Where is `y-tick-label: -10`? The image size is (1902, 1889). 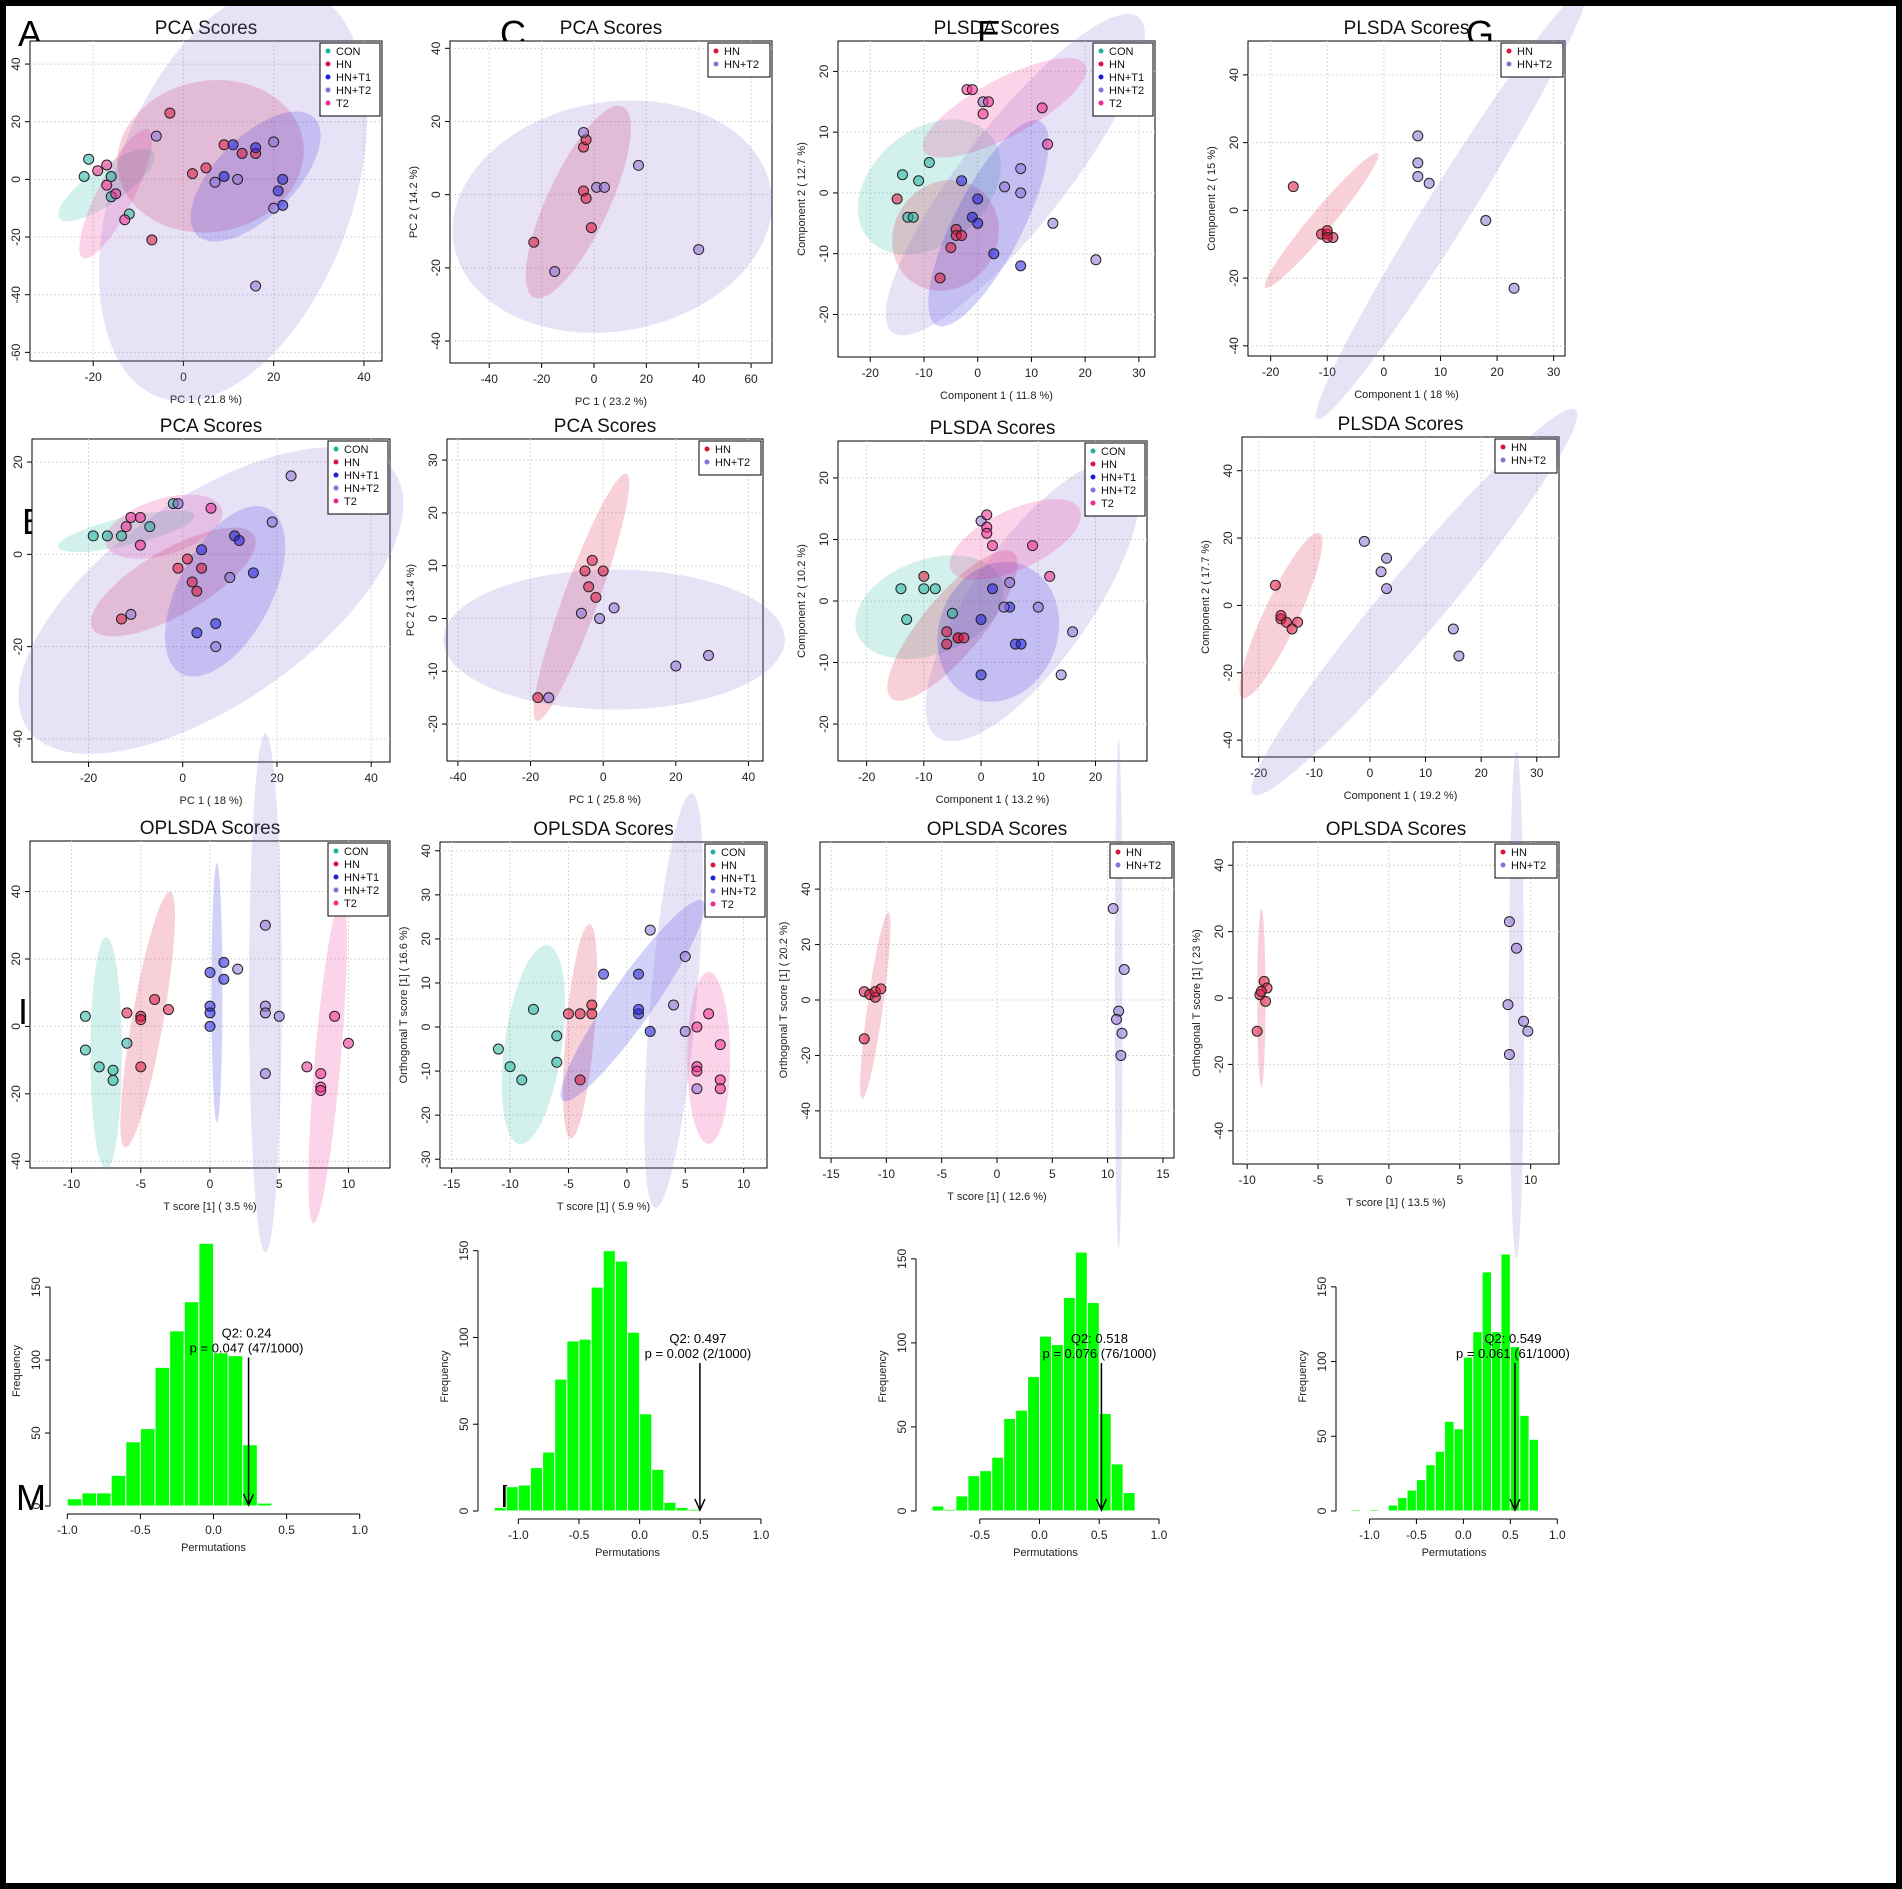
y-tick-label: -10 is located at coordinates (433, 671).